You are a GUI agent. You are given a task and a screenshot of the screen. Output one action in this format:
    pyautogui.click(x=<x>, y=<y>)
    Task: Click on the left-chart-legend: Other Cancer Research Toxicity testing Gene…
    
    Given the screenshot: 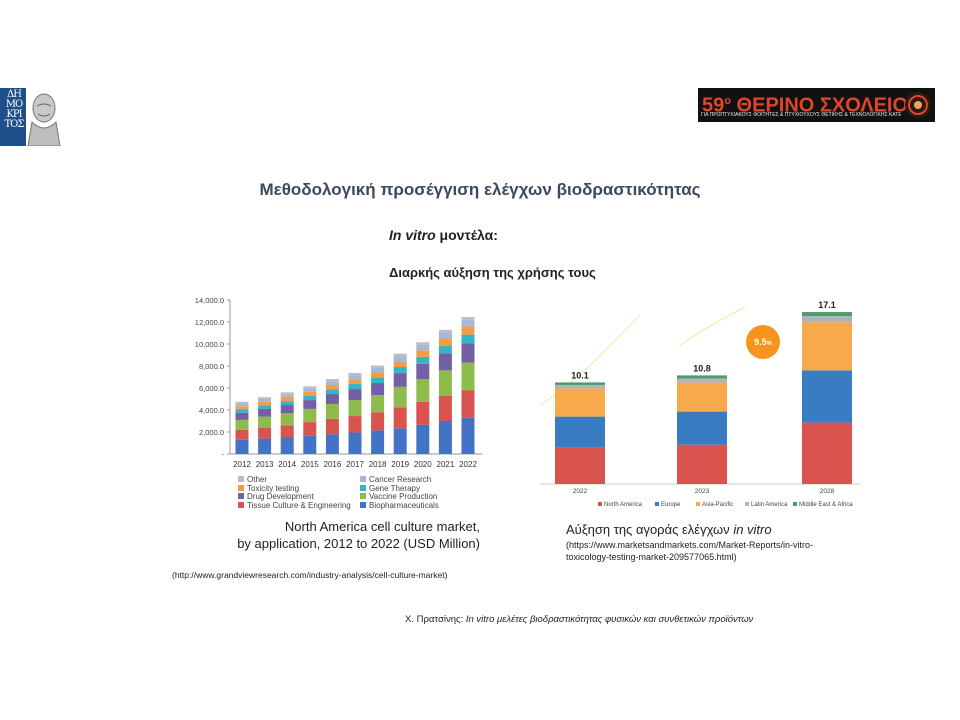 What is the action you would take?
    pyautogui.click(x=363, y=495)
    